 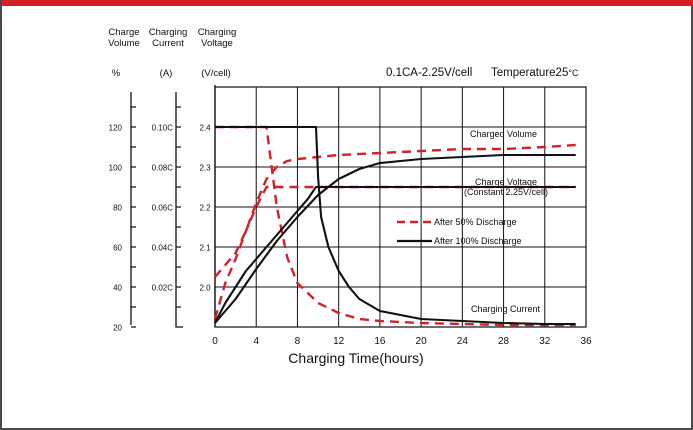 I want to click on charge-voltage-curve-label-line1: Charge Voltage, so click(x=506, y=182).